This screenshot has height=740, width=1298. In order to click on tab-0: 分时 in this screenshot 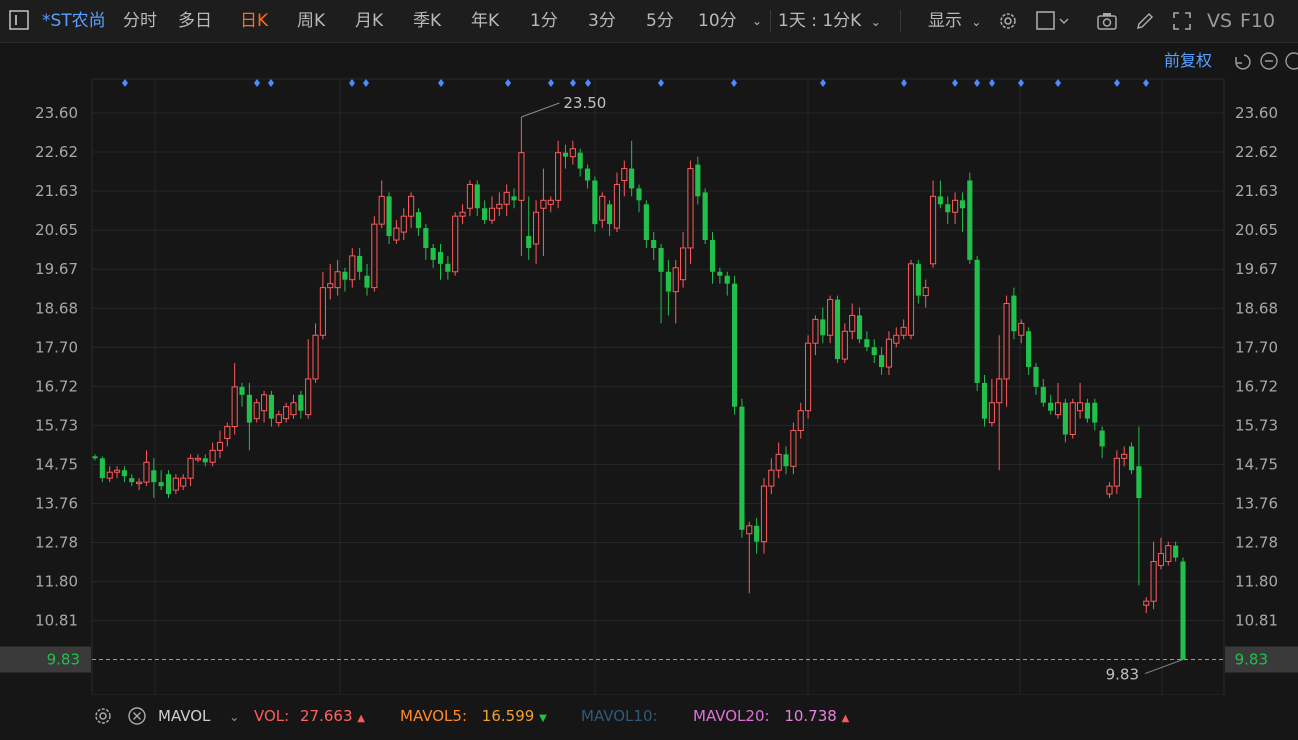, I will do `click(140, 21)`.